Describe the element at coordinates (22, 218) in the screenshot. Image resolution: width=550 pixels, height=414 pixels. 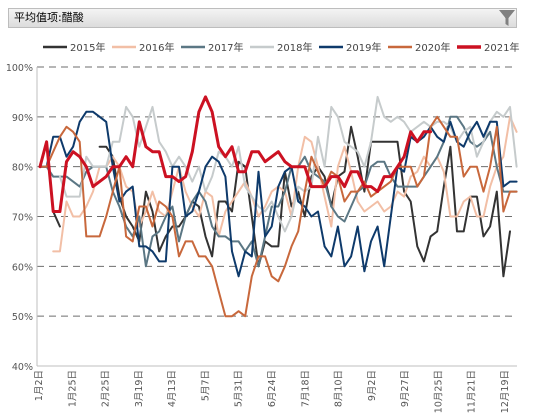
I see `y-tick-label: 70%` at that location.